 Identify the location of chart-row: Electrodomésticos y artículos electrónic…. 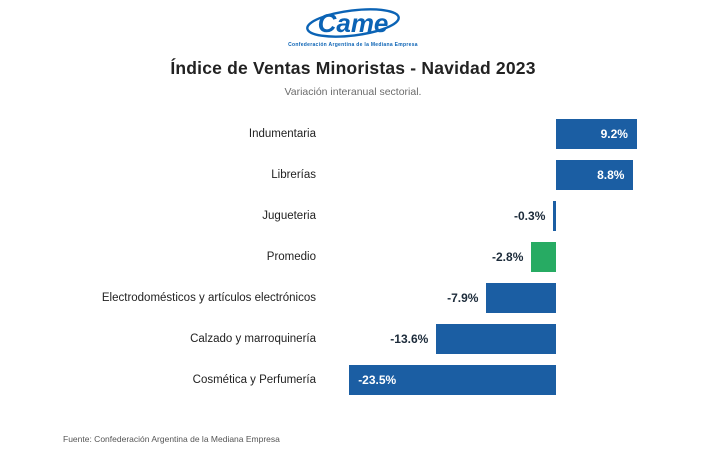
(353, 297).